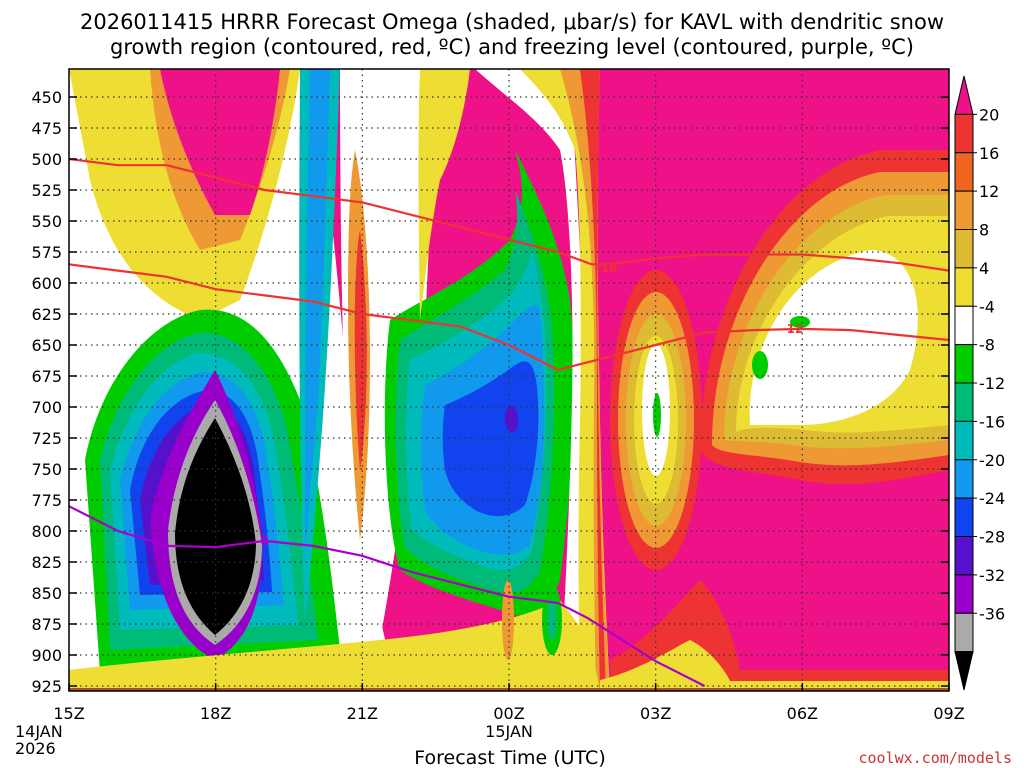  I want to click on y-tick-label-11: 725, so click(46, 438).